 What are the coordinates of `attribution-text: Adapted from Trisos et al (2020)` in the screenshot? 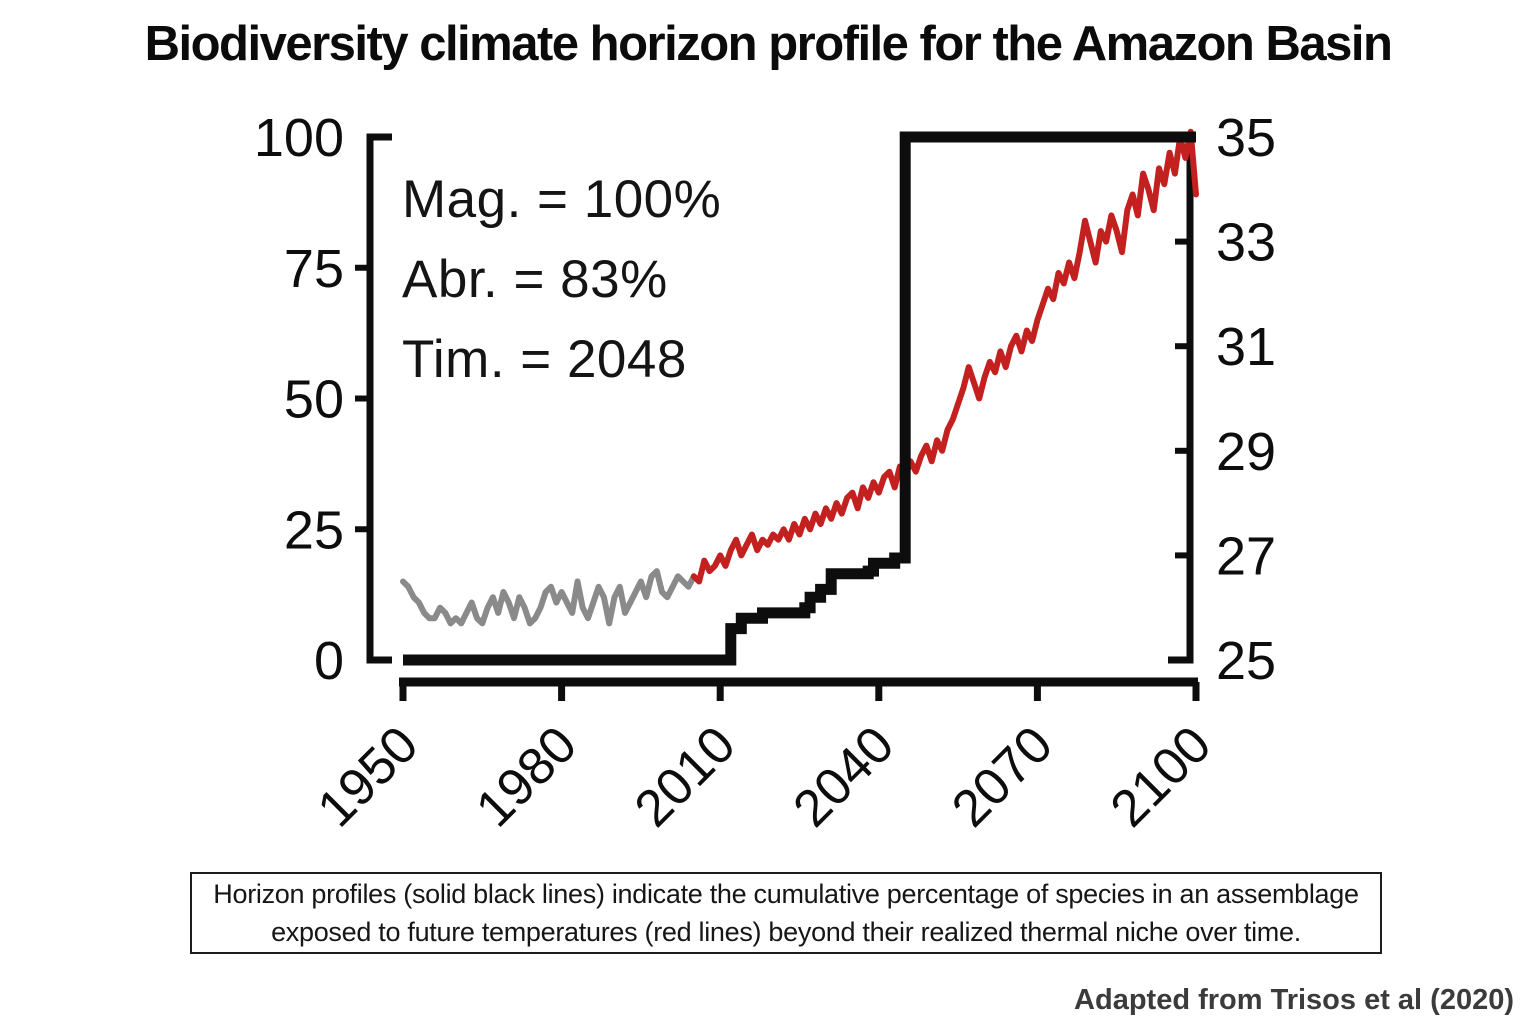 It's located at (1294, 1000).